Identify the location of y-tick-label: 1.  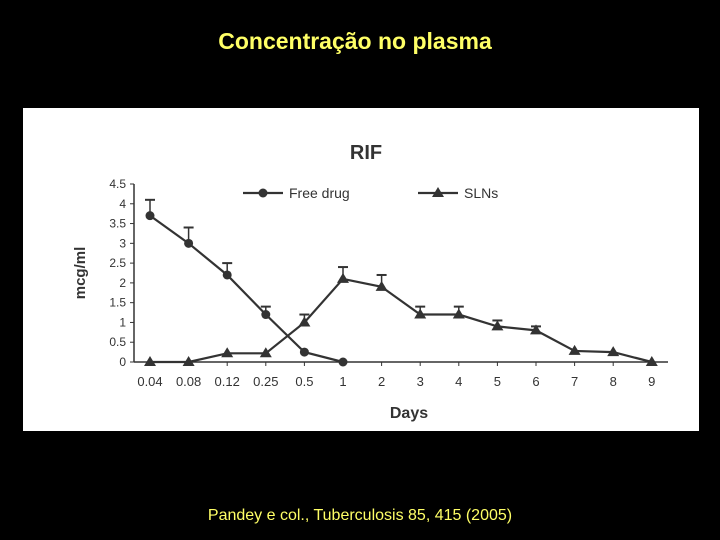
(122, 322).